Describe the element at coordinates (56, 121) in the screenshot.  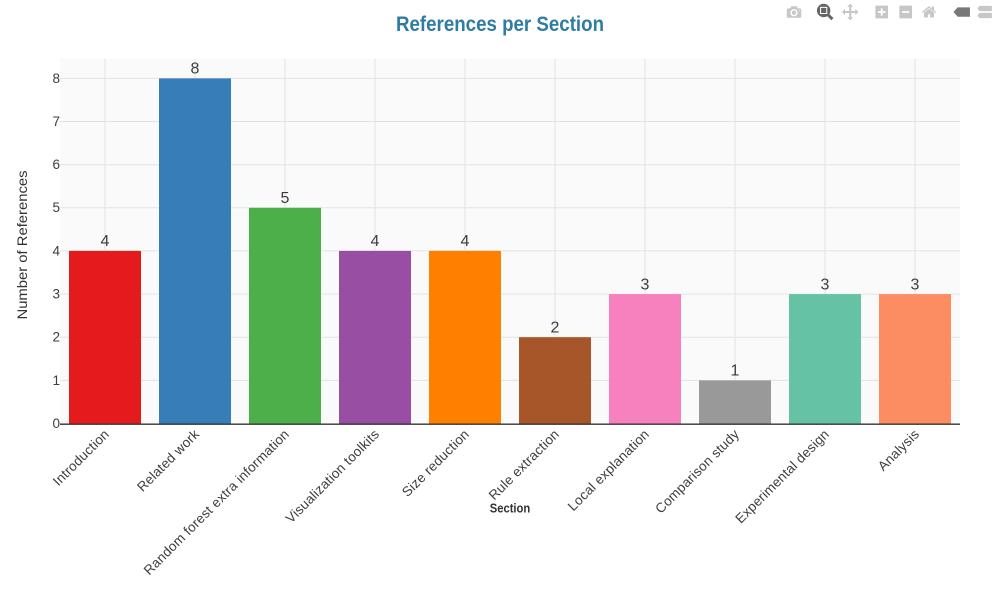
I see `svg-text: 7` at that location.